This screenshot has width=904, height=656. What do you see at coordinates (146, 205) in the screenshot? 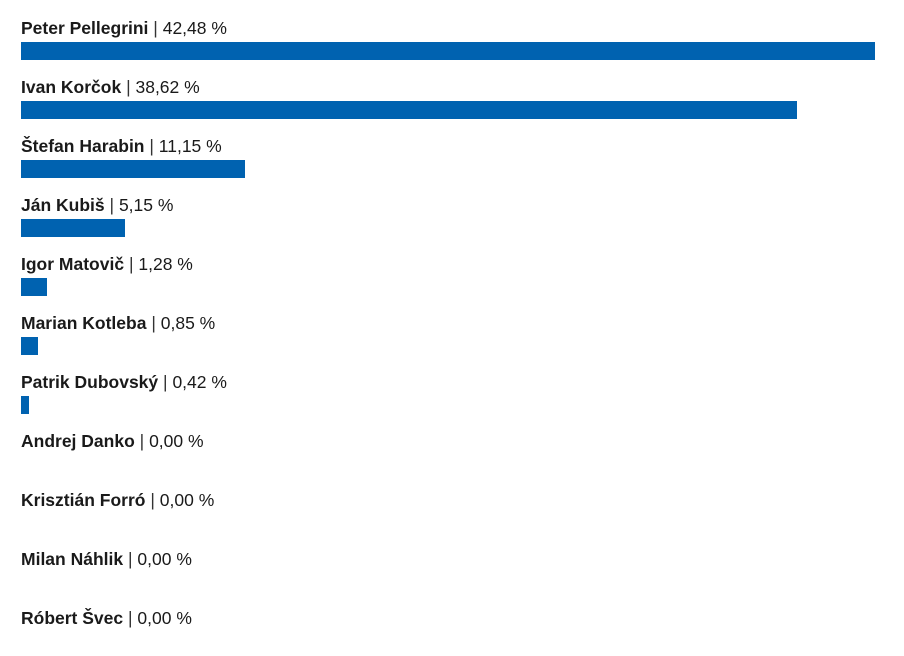
I see `candidate-percentage: 5,15 %` at bounding box center [146, 205].